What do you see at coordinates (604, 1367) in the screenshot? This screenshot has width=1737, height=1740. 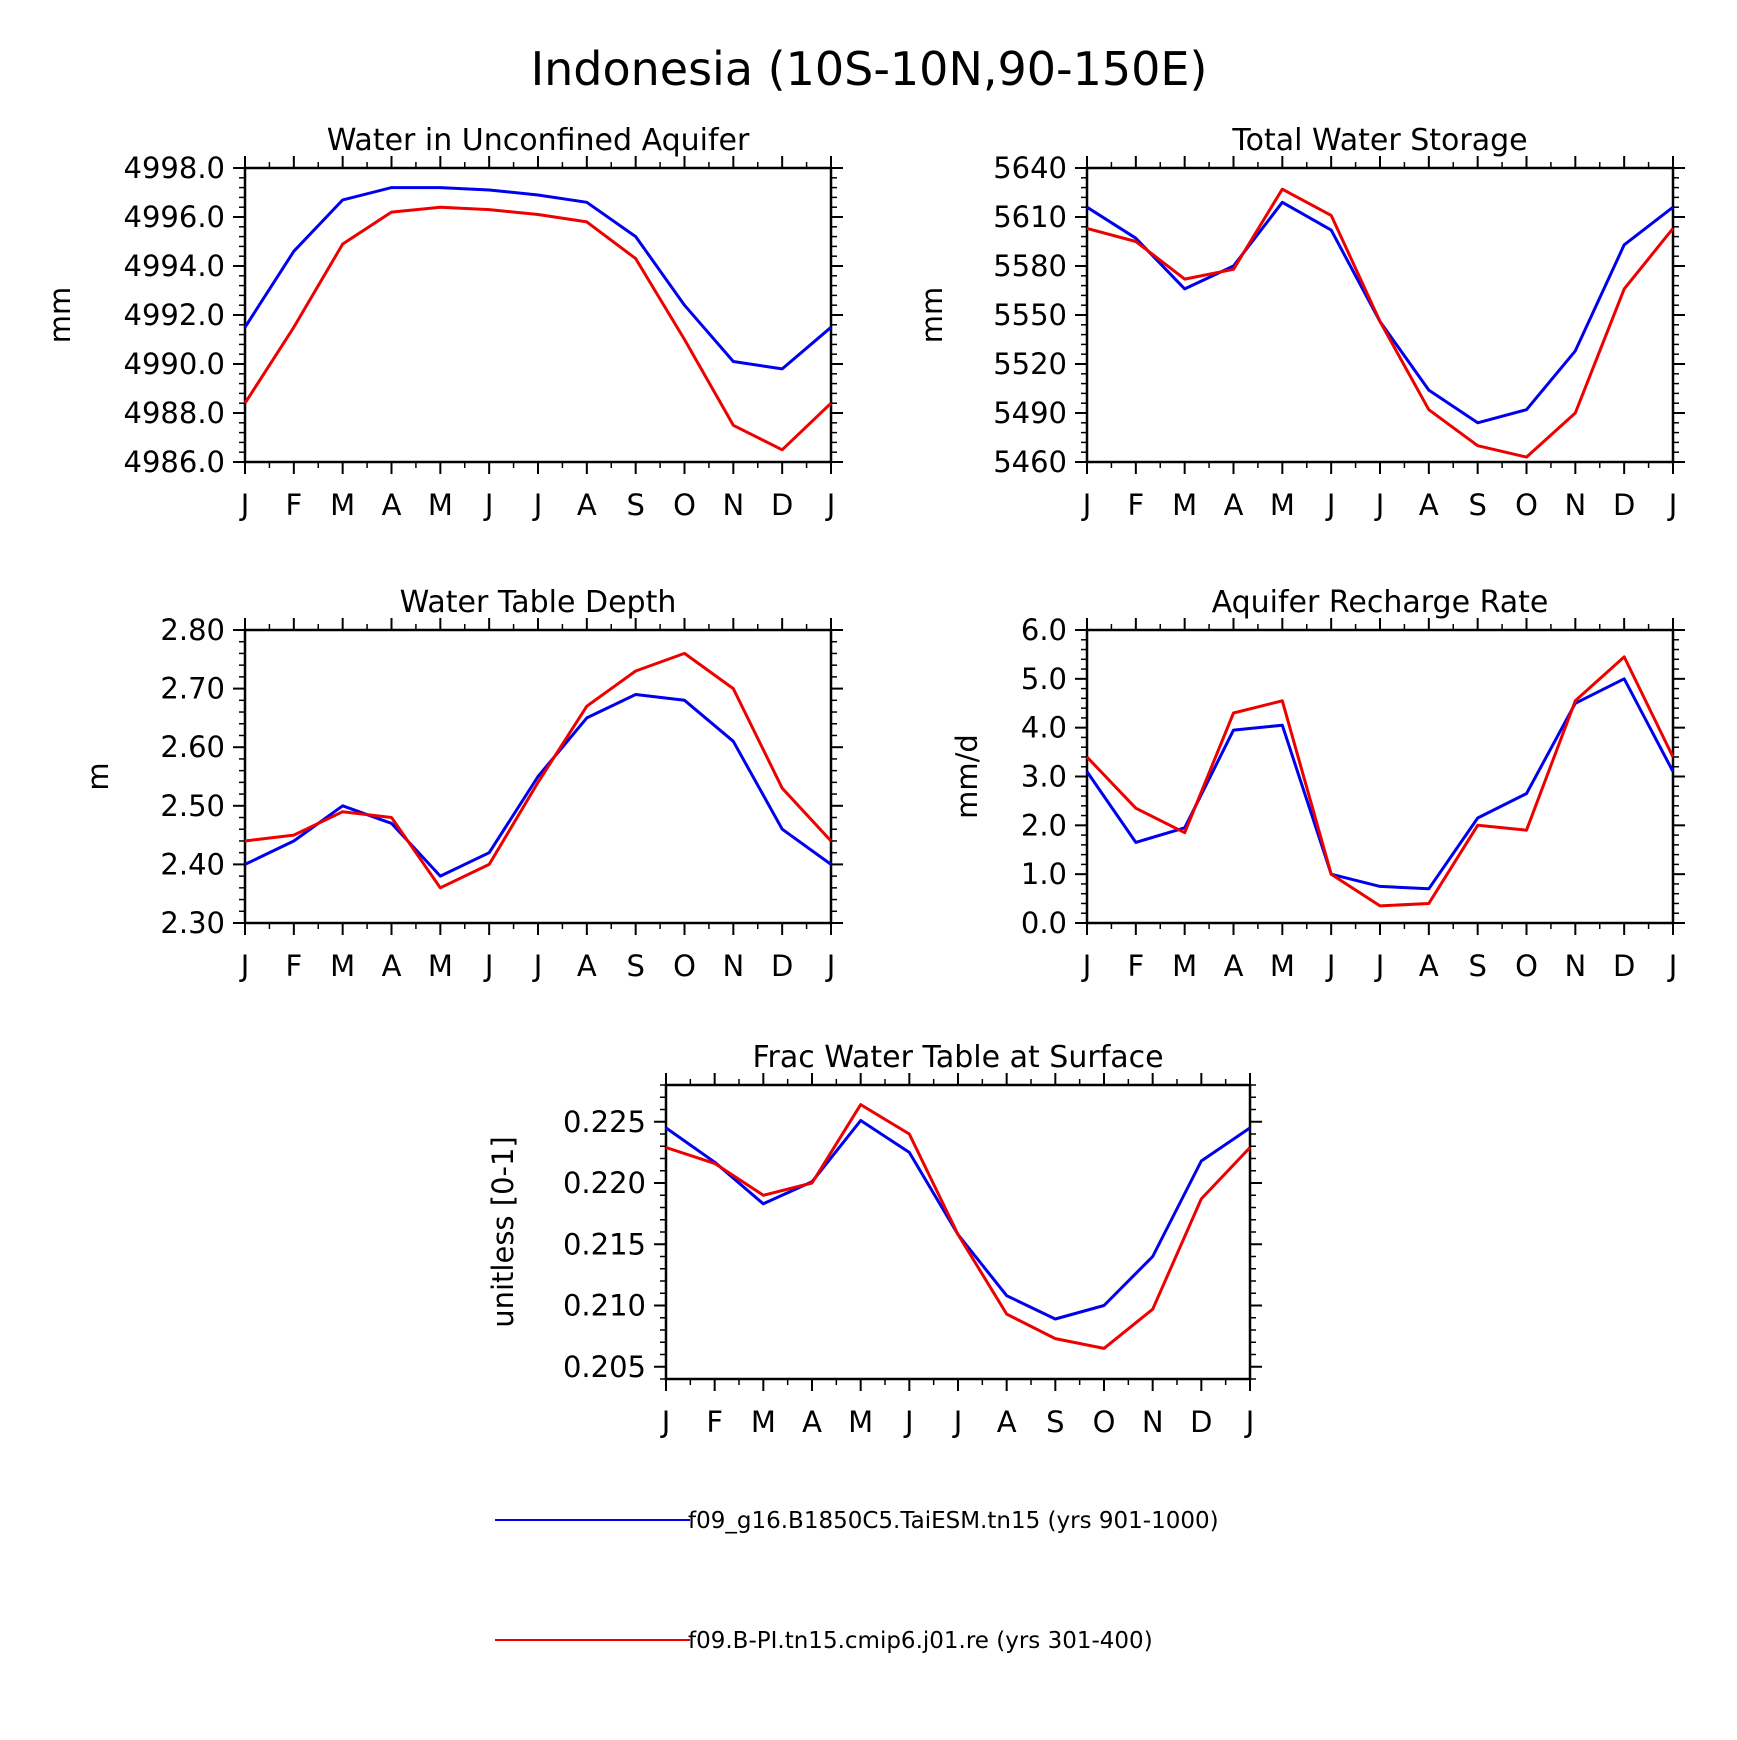 I see `y-tick-label: 0.205` at bounding box center [604, 1367].